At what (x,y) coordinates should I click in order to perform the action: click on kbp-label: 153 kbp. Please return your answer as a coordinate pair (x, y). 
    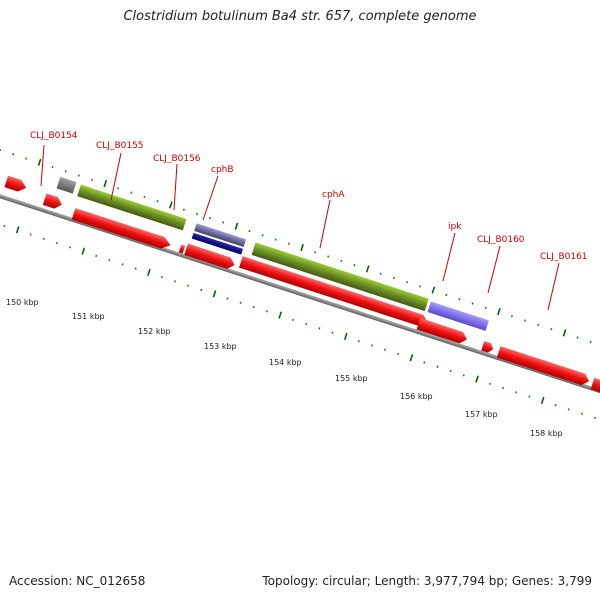
    Looking at the image, I should click on (220, 346).